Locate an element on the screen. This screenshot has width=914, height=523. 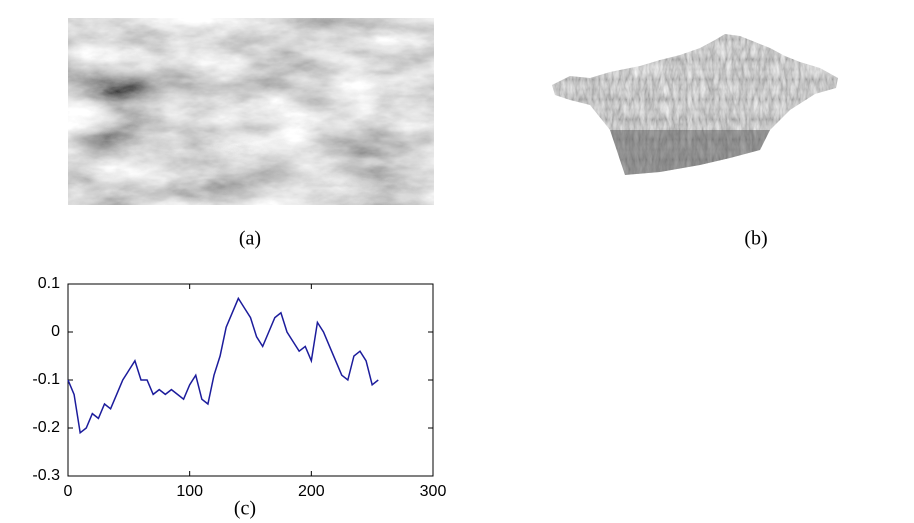
y-tick-label: 0 is located at coordinates (55, 331).